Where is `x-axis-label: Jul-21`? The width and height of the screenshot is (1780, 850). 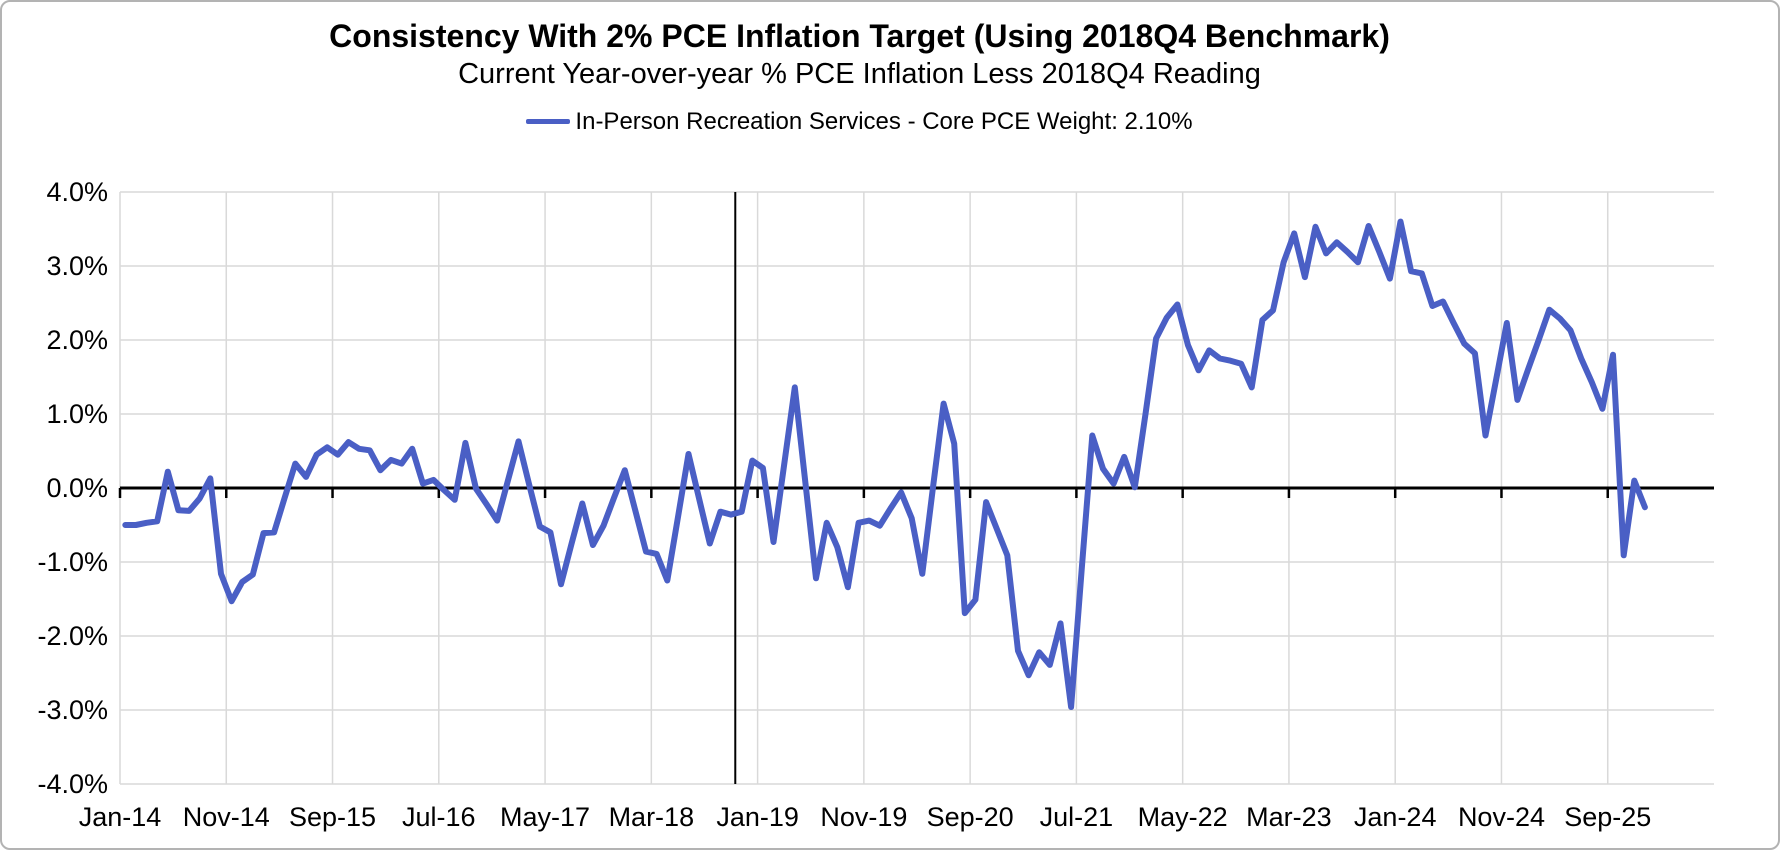 x-axis-label: Jul-21 is located at coordinates (1077, 817).